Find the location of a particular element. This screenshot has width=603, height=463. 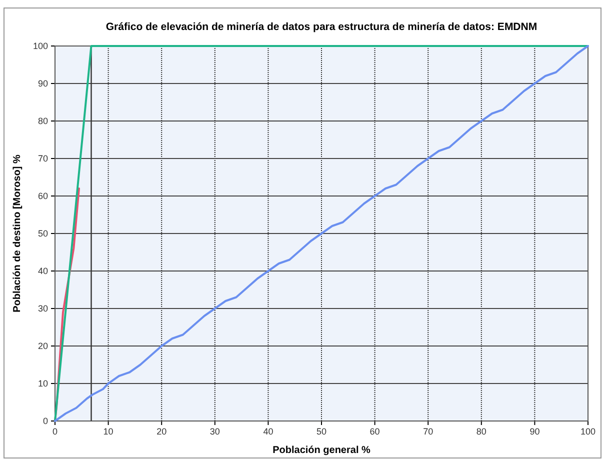

x-tick-label: 100 is located at coordinates (588, 431).